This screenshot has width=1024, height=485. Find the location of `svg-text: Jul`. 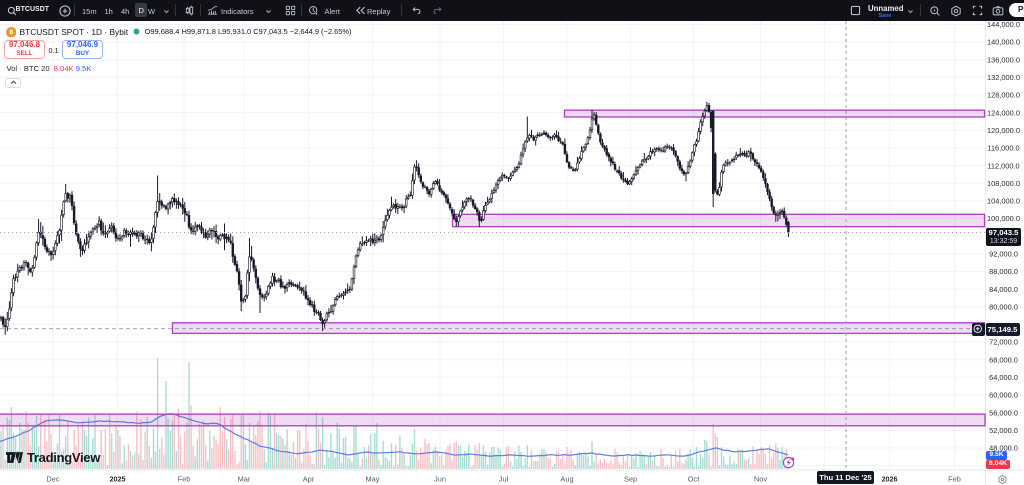

svg-text: Jul is located at coordinates (504, 479).